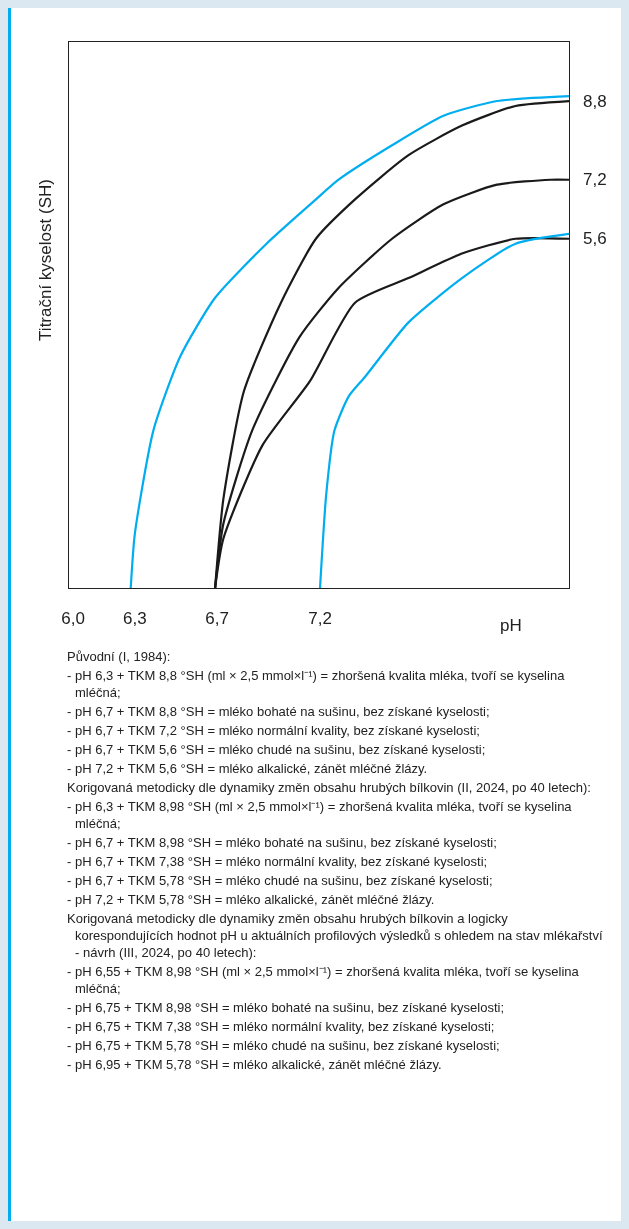  Describe the element at coordinates (277, 749) in the screenshot. I see `text: - pH 6,7 + TKM 5,6 °SH = mléko chudé na sušinu, bez získané kyselosti;` at that location.